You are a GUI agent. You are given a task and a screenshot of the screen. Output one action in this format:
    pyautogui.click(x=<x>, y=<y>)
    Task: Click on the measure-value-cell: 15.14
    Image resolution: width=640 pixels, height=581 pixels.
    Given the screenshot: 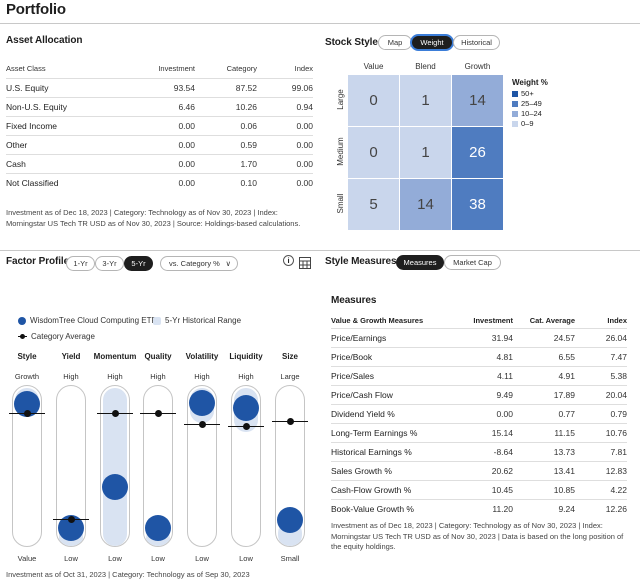 What is the action you would take?
    pyautogui.click(x=487, y=432)
    